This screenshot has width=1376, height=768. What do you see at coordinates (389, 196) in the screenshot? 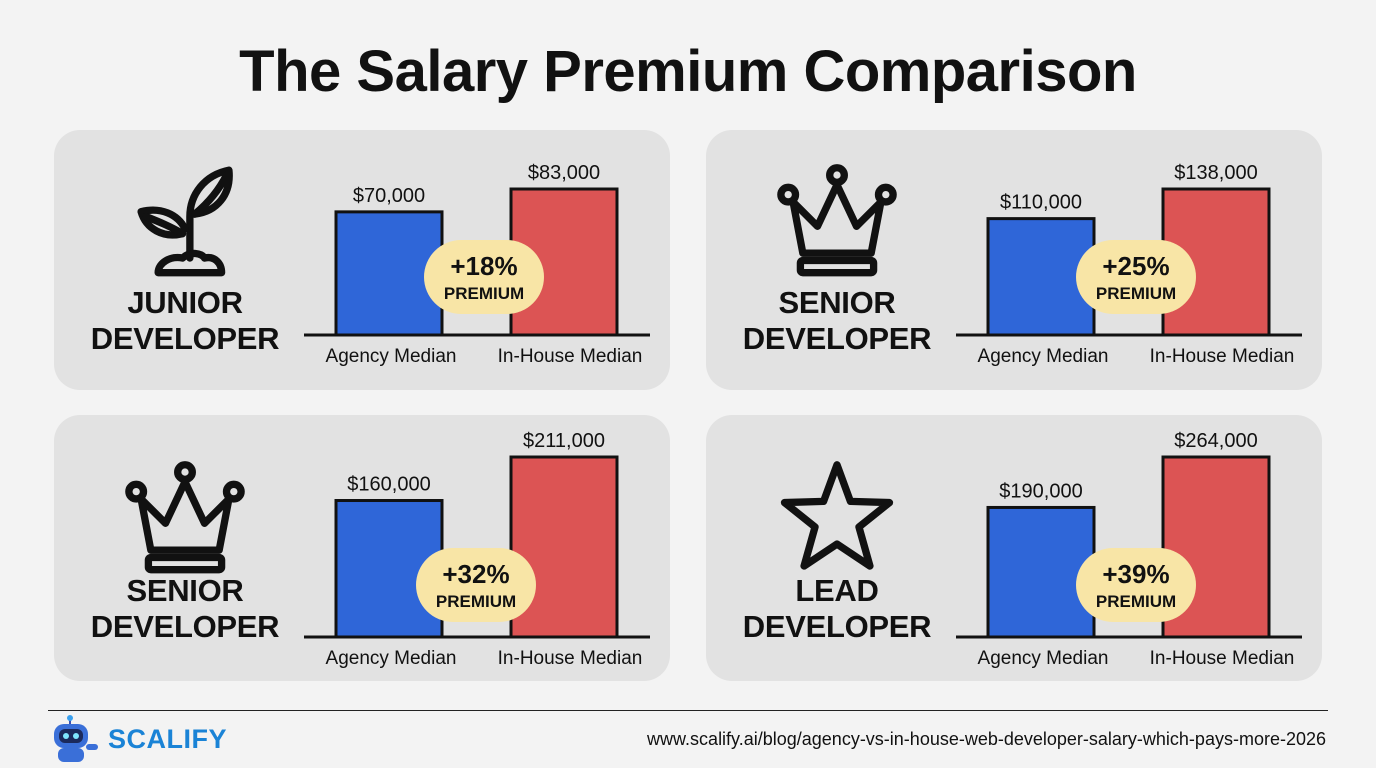
I see `value-label: $70,000` at bounding box center [389, 196].